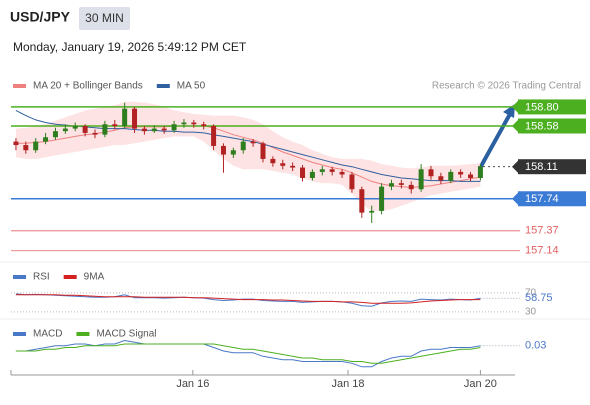  I want to click on ma-line, so click(248, 145).